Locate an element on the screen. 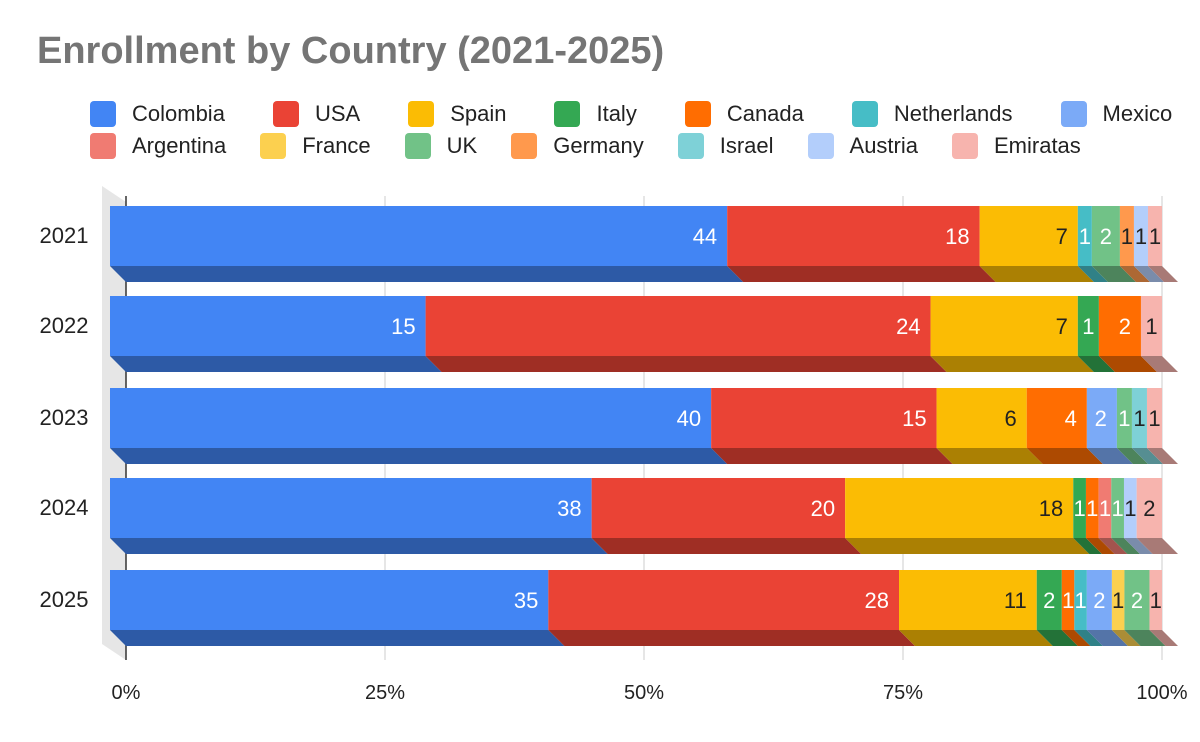 The image size is (1200, 742). legend-item: USA is located at coordinates (316, 114).